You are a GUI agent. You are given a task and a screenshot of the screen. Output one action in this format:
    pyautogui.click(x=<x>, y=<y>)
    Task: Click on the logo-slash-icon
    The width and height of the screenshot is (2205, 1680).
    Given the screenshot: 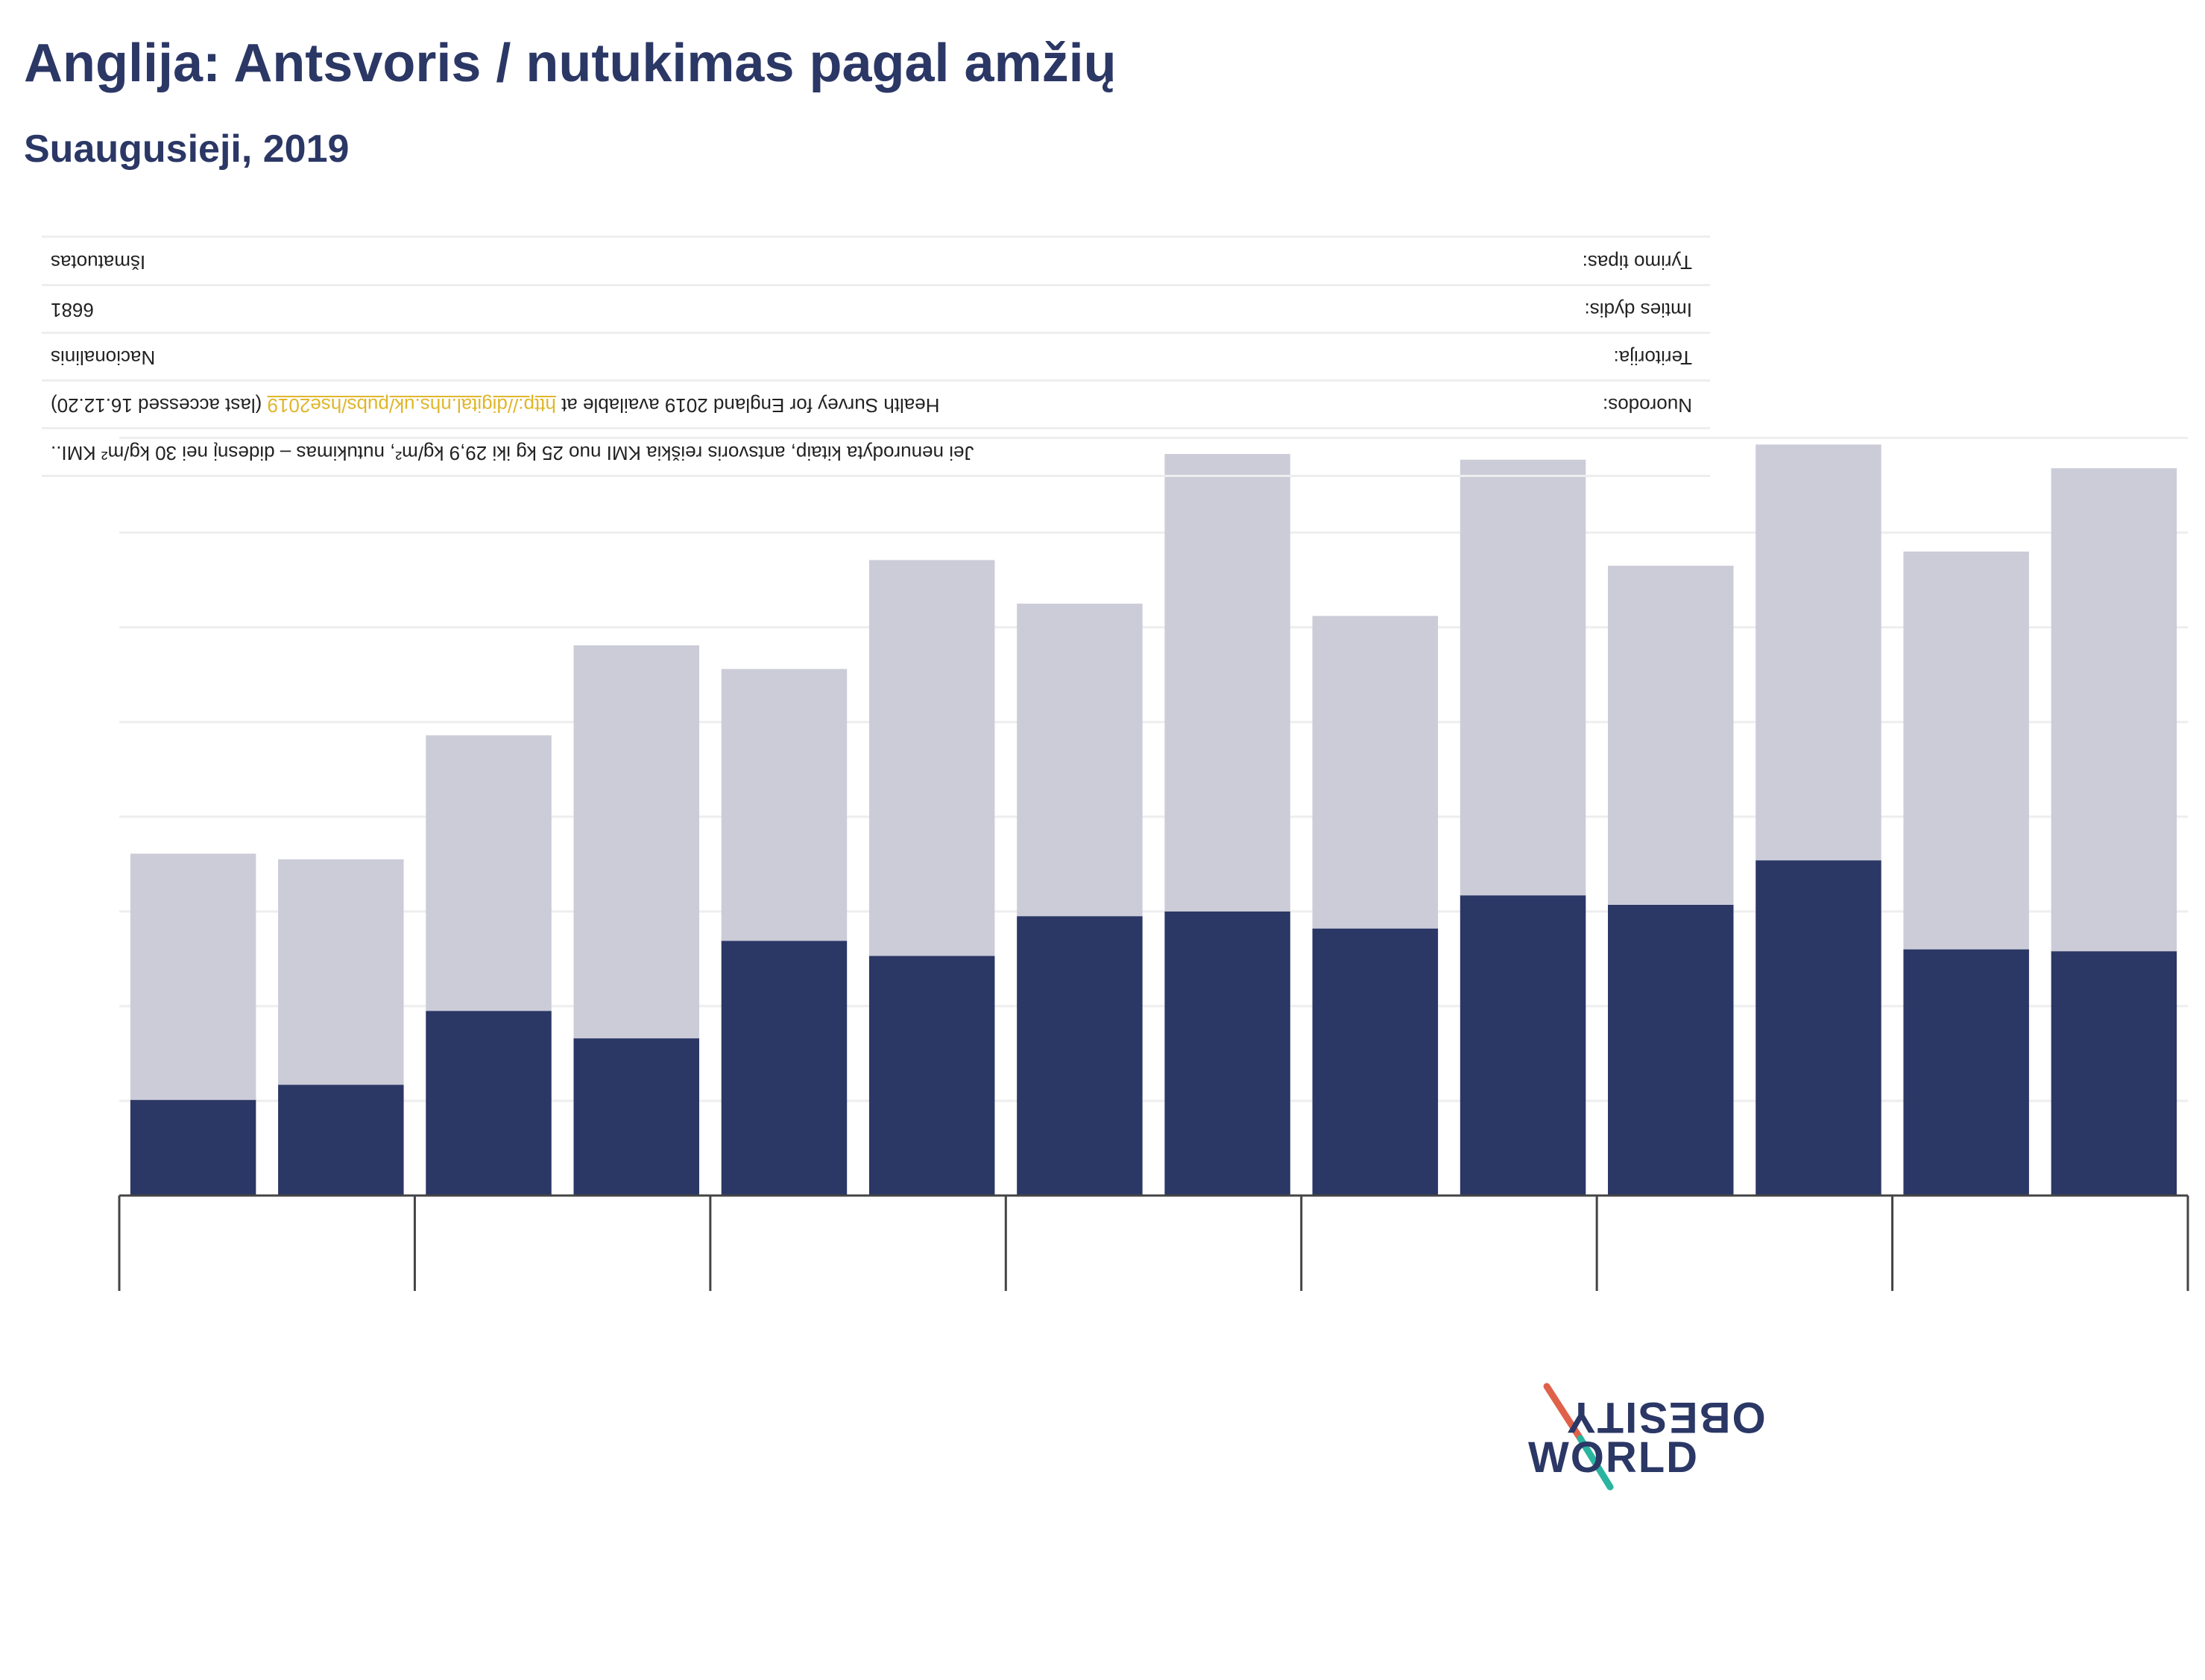 What is the action you would take?
    pyautogui.click(x=1578, y=1437)
    